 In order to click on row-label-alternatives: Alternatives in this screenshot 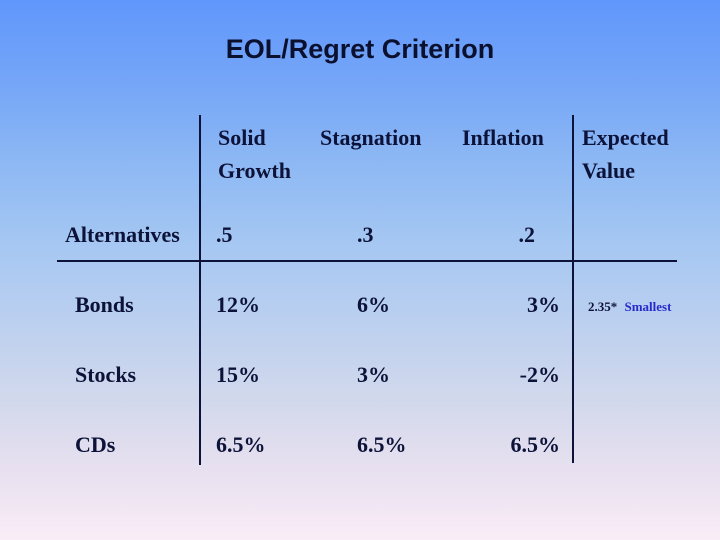, I will do `click(122, 234)`.